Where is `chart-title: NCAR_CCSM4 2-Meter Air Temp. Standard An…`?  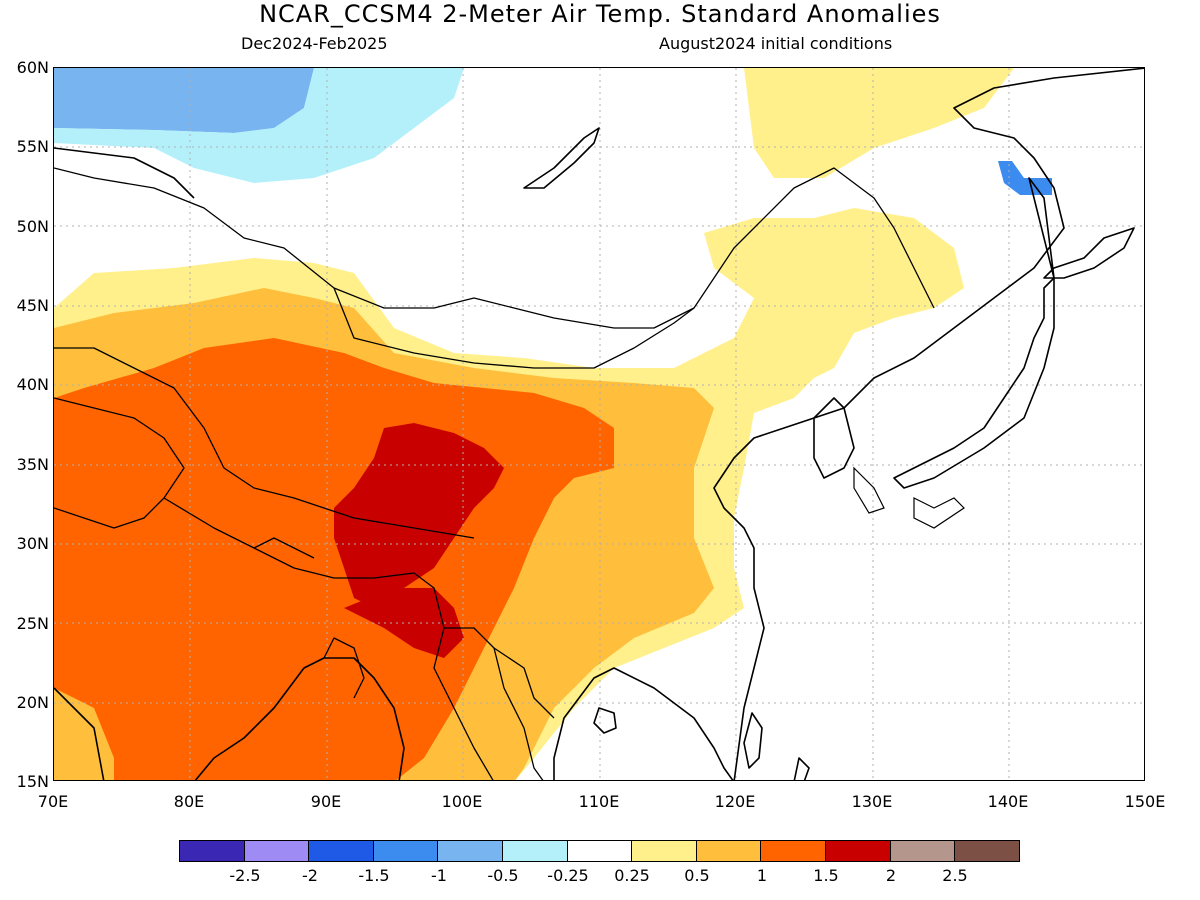 chart-title: NCAR_CCSM4 2-Meter Air Temp. Standard An… is located at coordinates (600, 14).